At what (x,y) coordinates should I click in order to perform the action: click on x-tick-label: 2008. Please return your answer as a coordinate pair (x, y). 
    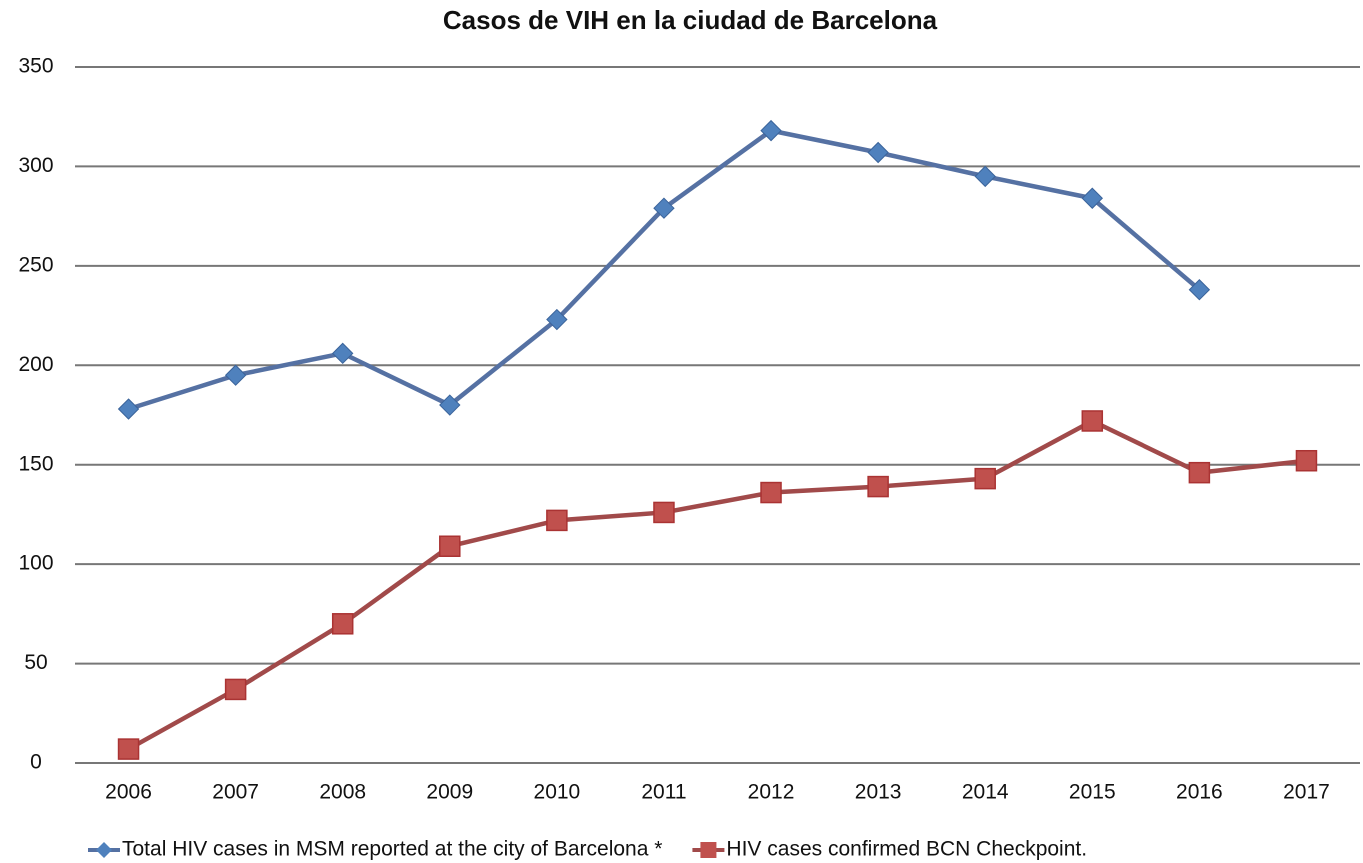
    Looking at the image, I should click on (342, 792).